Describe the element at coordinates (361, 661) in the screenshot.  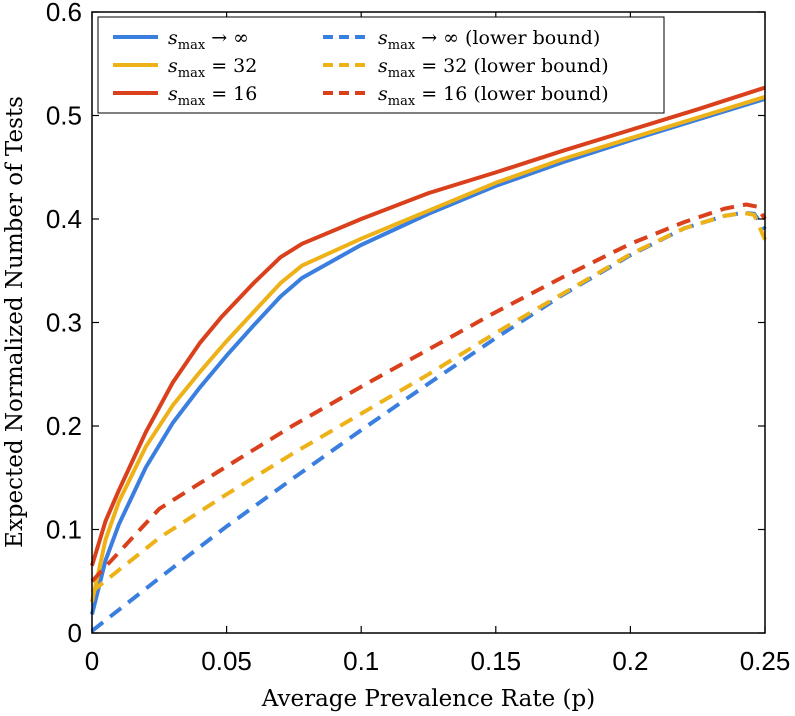
I see `x-tick-label: 0.1` at that location.